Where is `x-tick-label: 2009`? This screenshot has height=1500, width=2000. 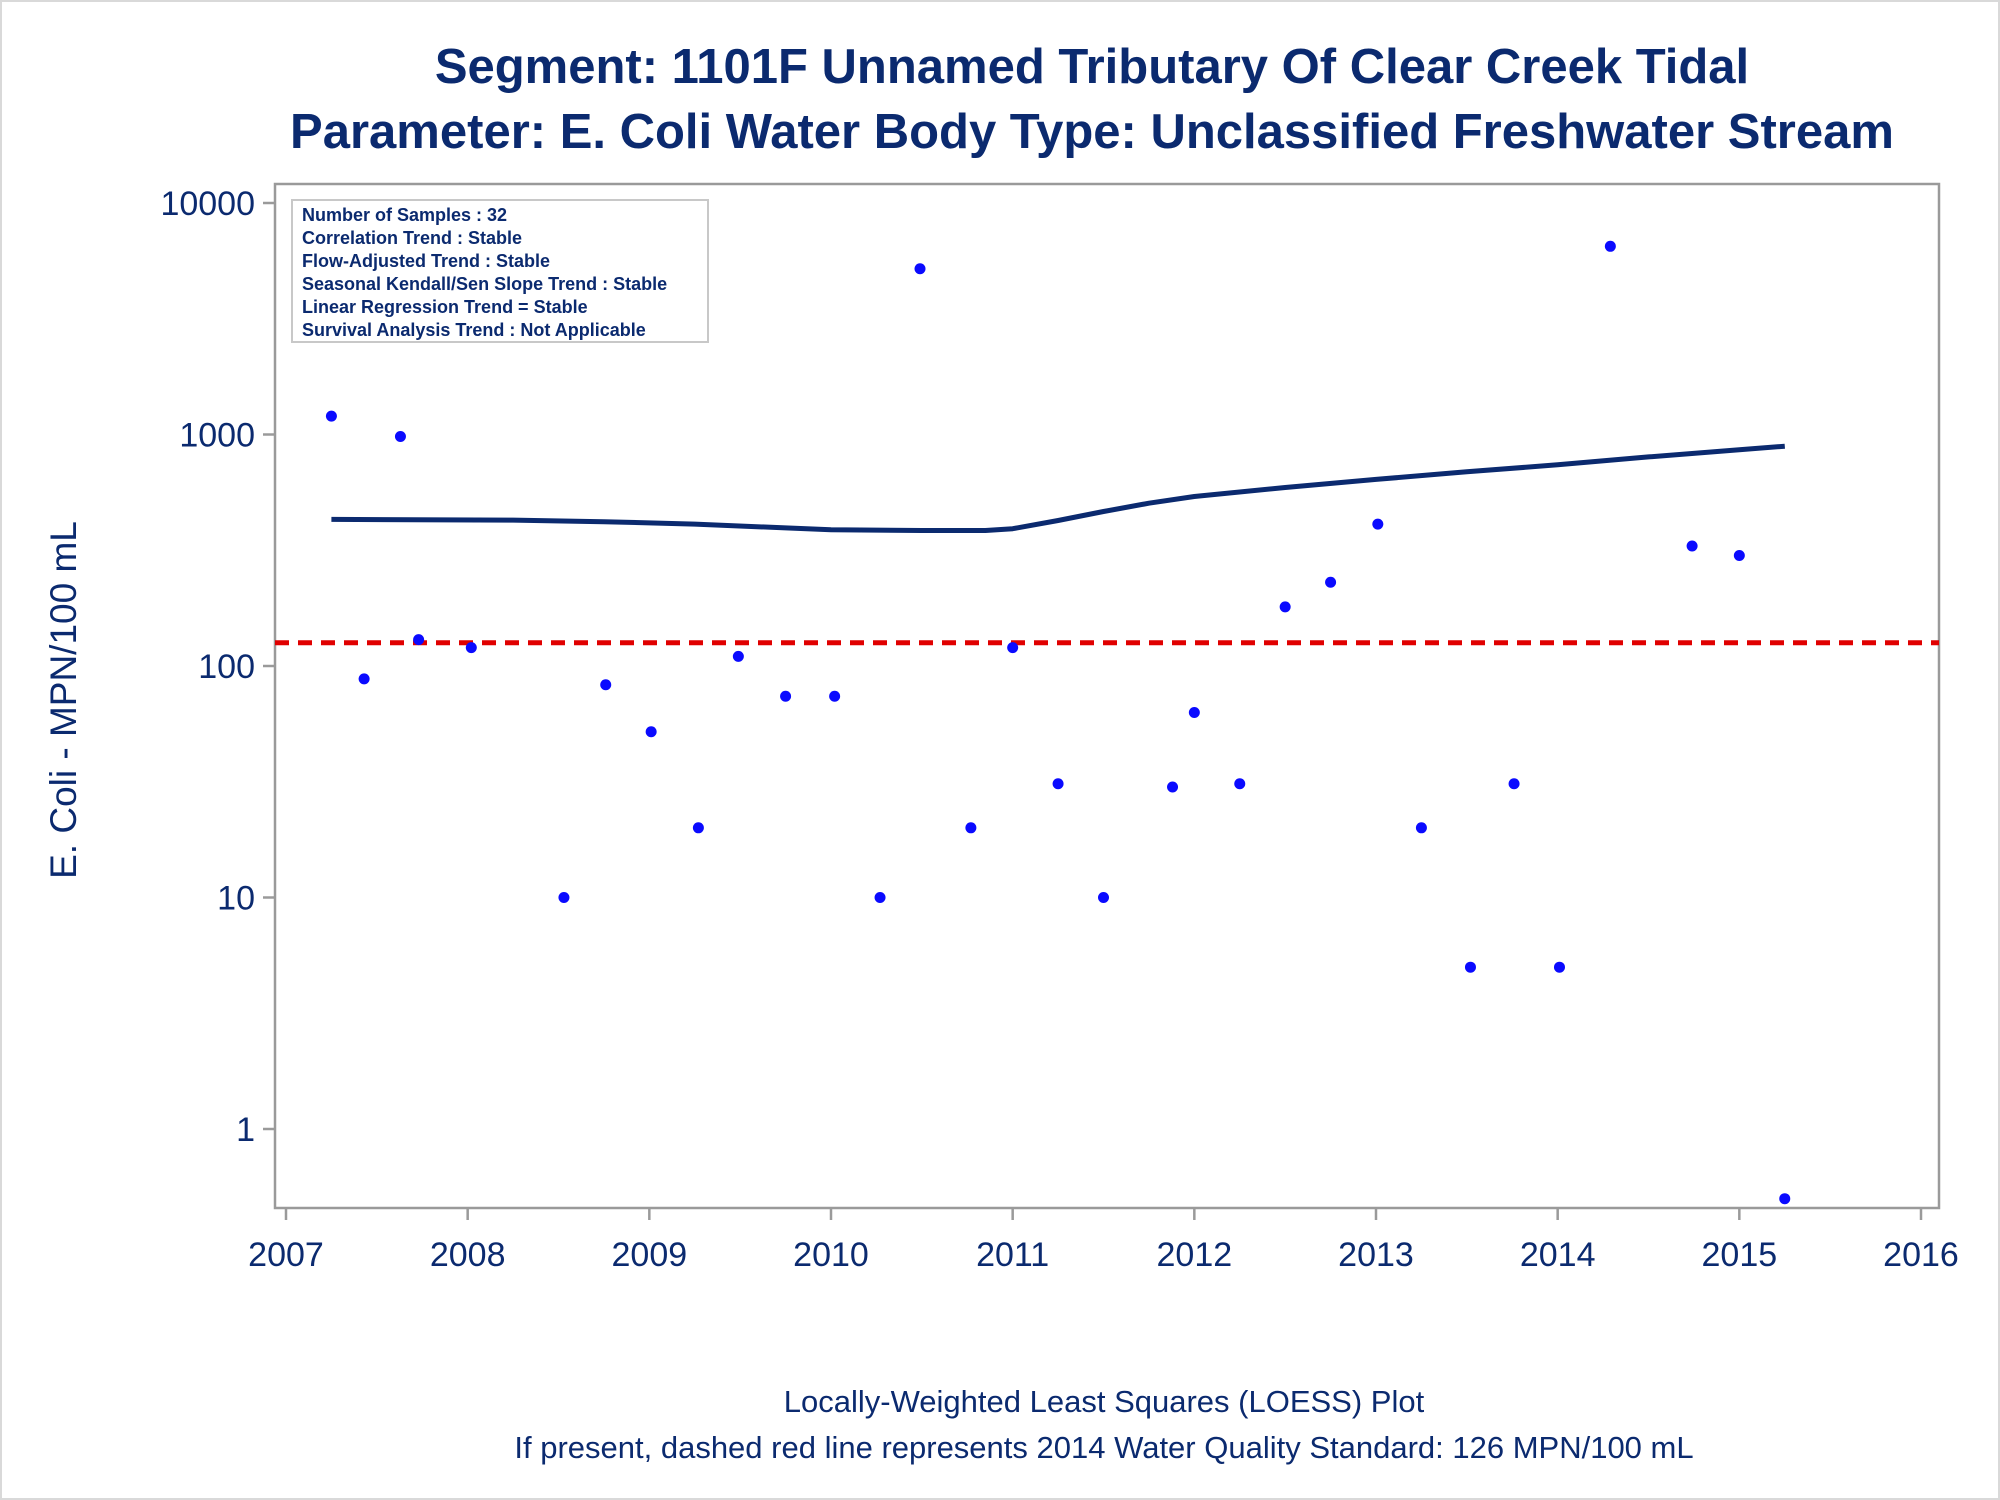
x-tick-label: 2009 is located at coordinates (650, 1255).